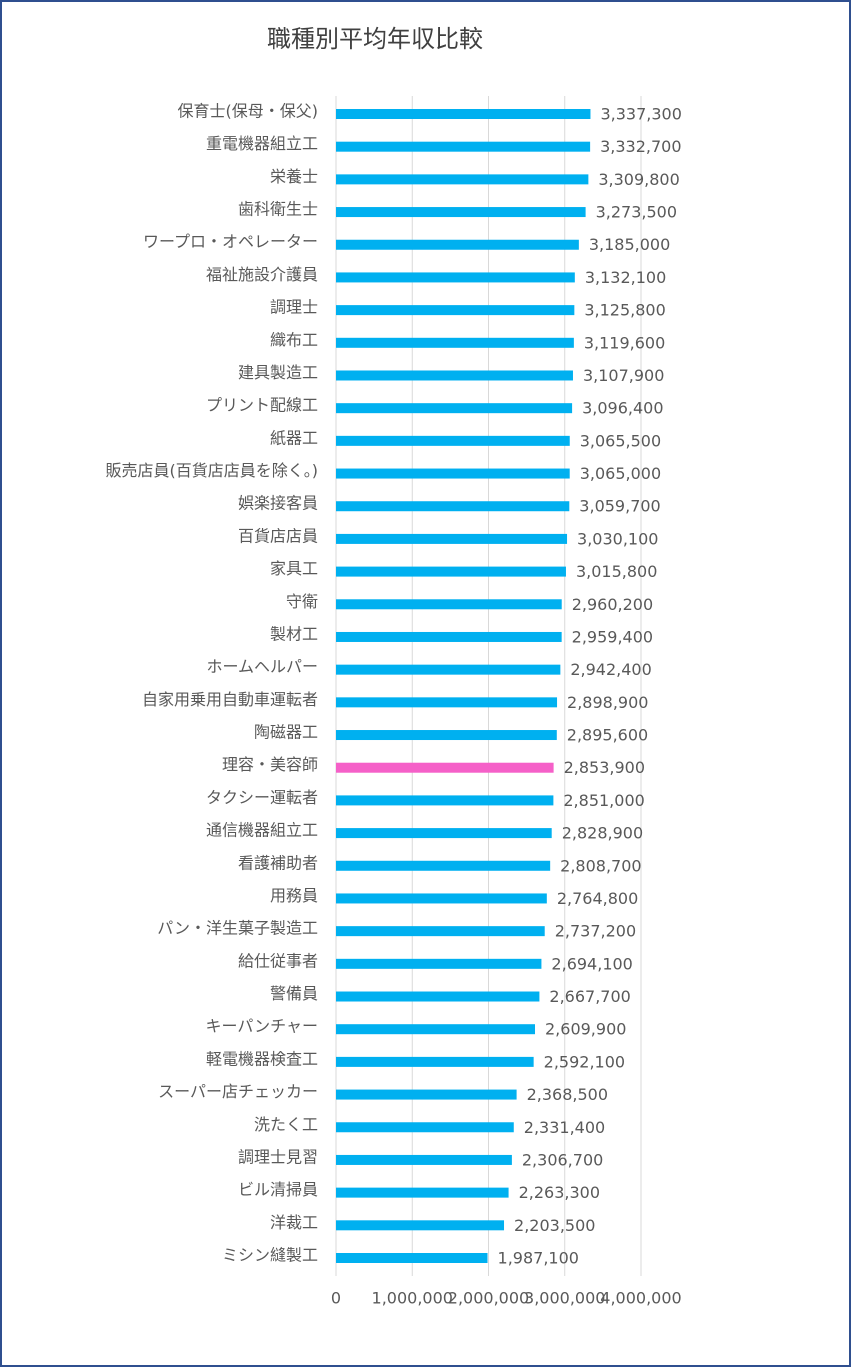 Image resolution: width=851 pixels, height=1367 pixels. What do you see at coordinates (278, 209) in the screenshot?
I see `y-tick-label: 歯科衛生士` at bounding box center [278, 209].